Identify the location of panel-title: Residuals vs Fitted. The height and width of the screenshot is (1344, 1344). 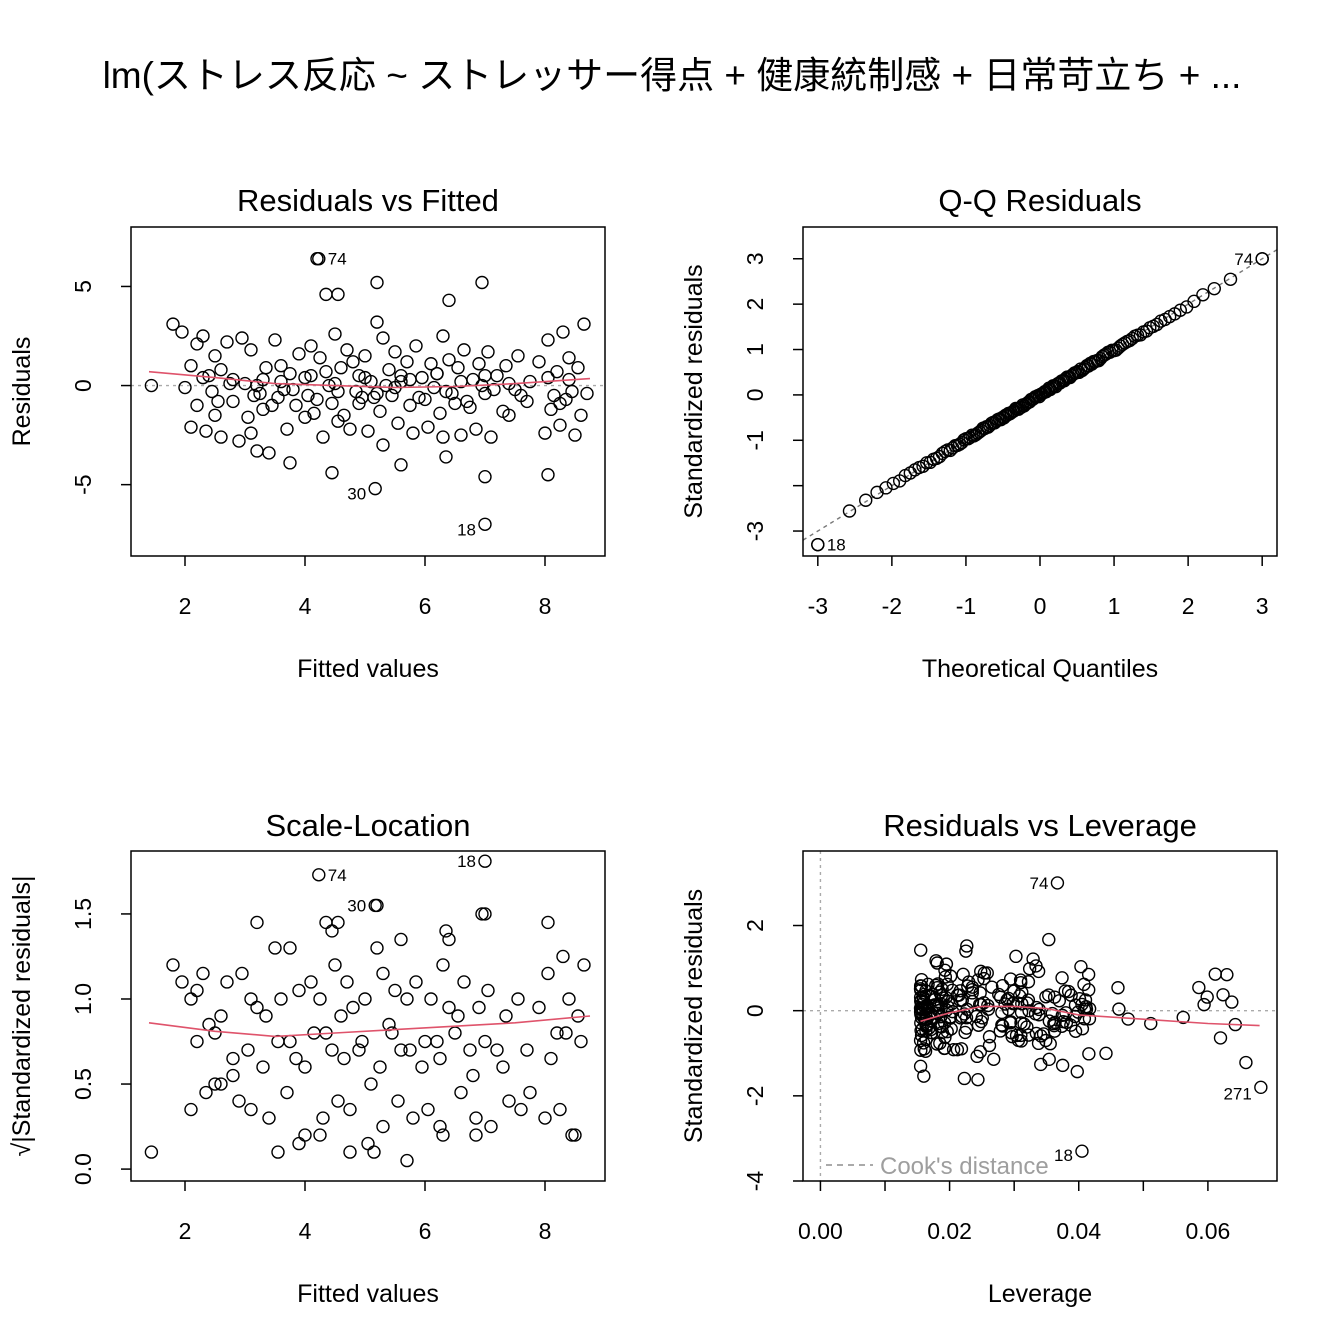
(368, 200).